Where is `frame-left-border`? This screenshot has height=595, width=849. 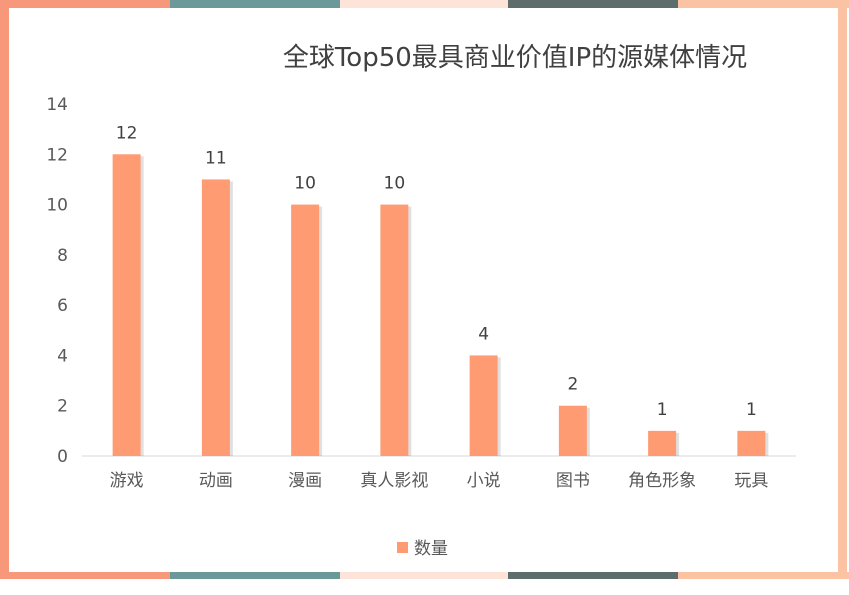 frame-left-border is located at coordinates (4, 289).